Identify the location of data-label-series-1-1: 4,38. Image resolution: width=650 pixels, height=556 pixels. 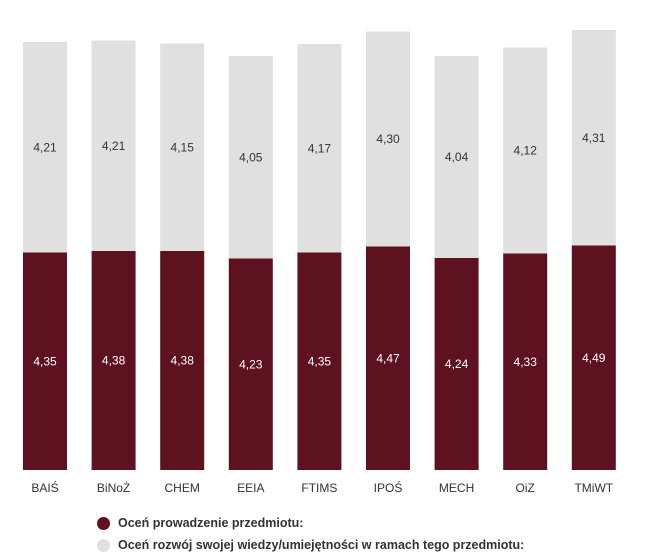
(114, 361).